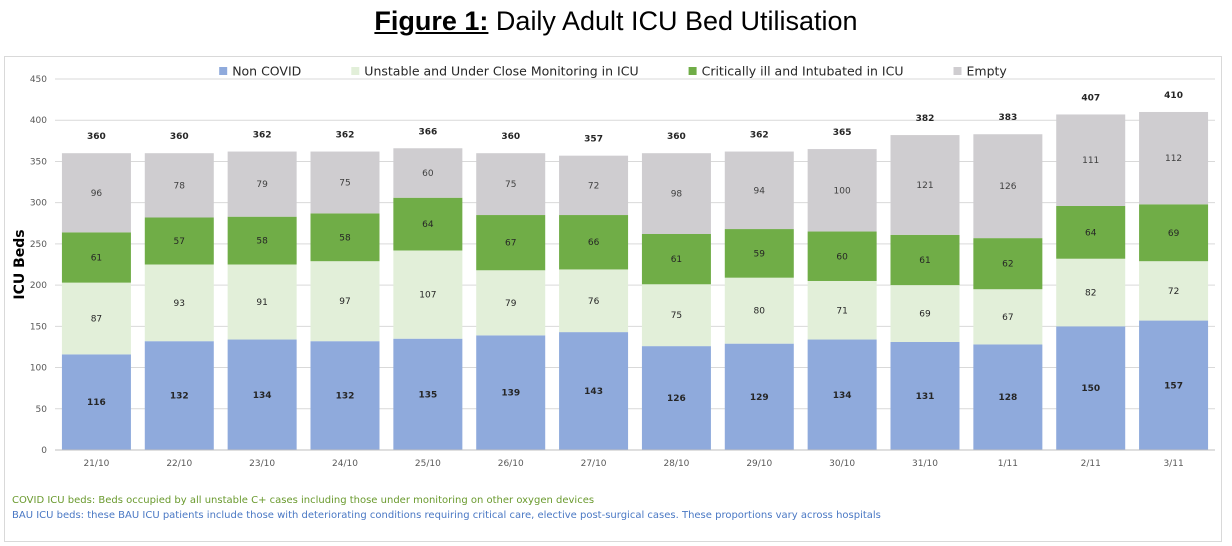 This screenshot has width=1232, height=546. I want to click on data-label: 59, so click(760, 254).